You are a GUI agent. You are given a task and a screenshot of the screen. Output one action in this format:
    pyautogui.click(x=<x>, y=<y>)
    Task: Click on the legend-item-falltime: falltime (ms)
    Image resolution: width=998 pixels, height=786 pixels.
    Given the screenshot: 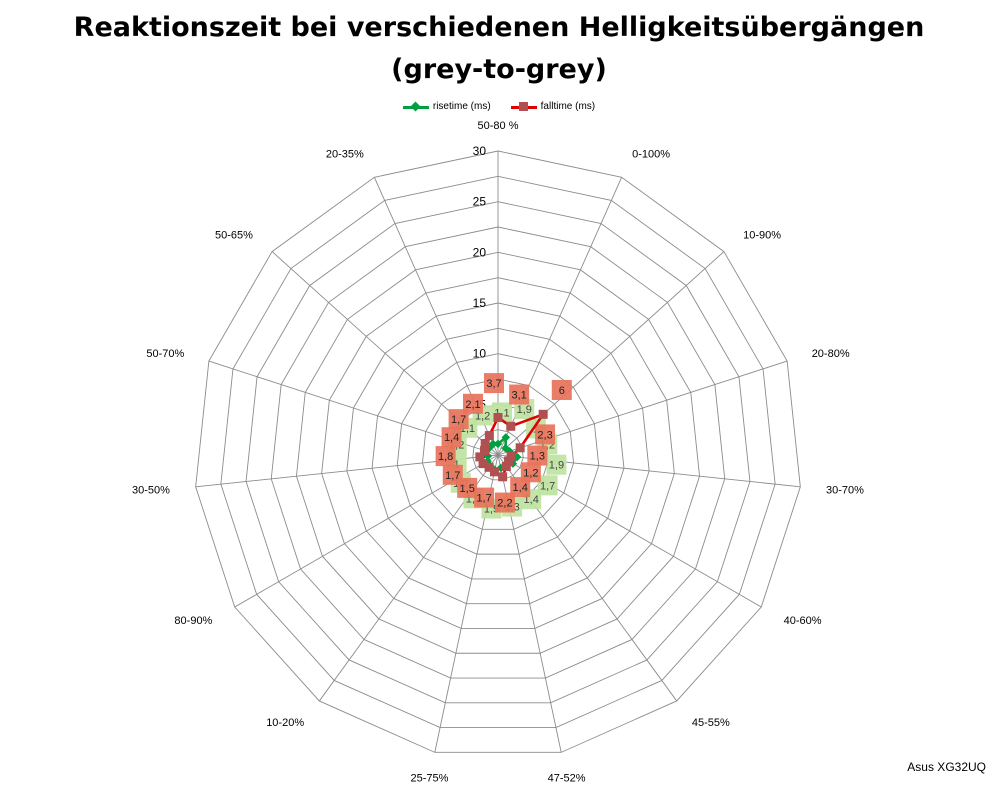 What is the action you would take?
    pyautogui.click(x=553, y=106)
    